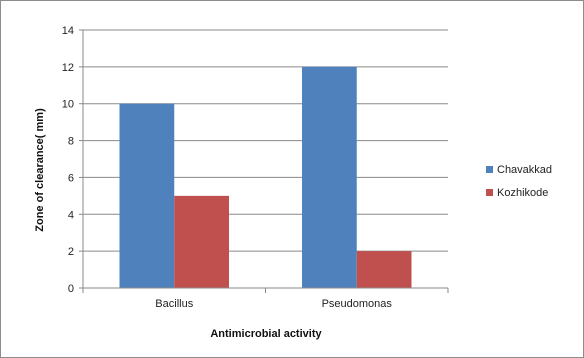 The height and width of the screenshot is (358, 584). What do you see at coordinates (68, 68) in the screenshot?
I see `y-tick-label: 12` at bounding box center [68, 68].